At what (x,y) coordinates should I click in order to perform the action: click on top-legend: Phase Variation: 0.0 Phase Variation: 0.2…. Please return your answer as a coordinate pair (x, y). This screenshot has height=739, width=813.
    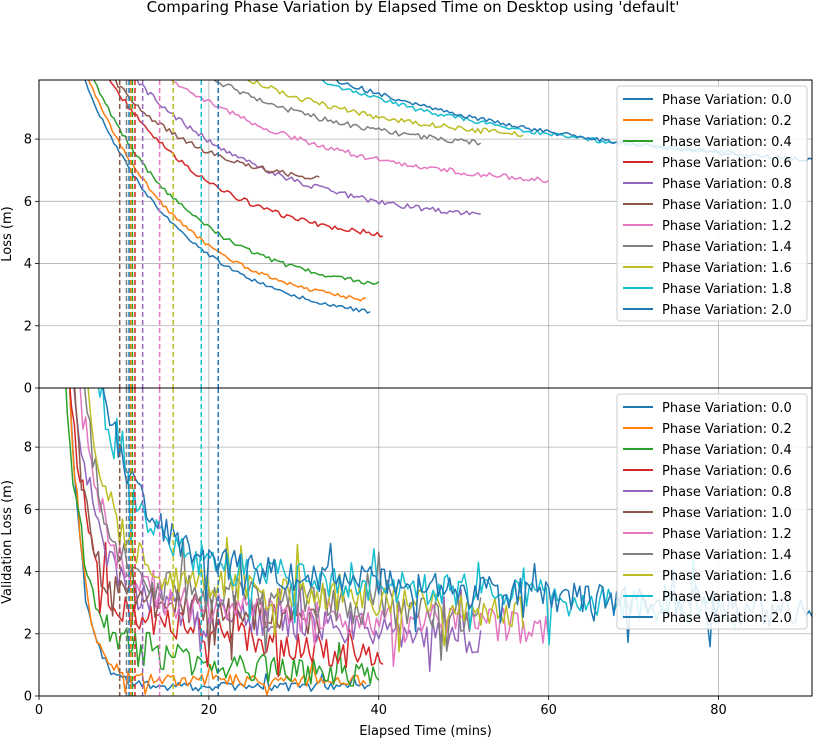
    Looking at the image, I should click on (712, 203).